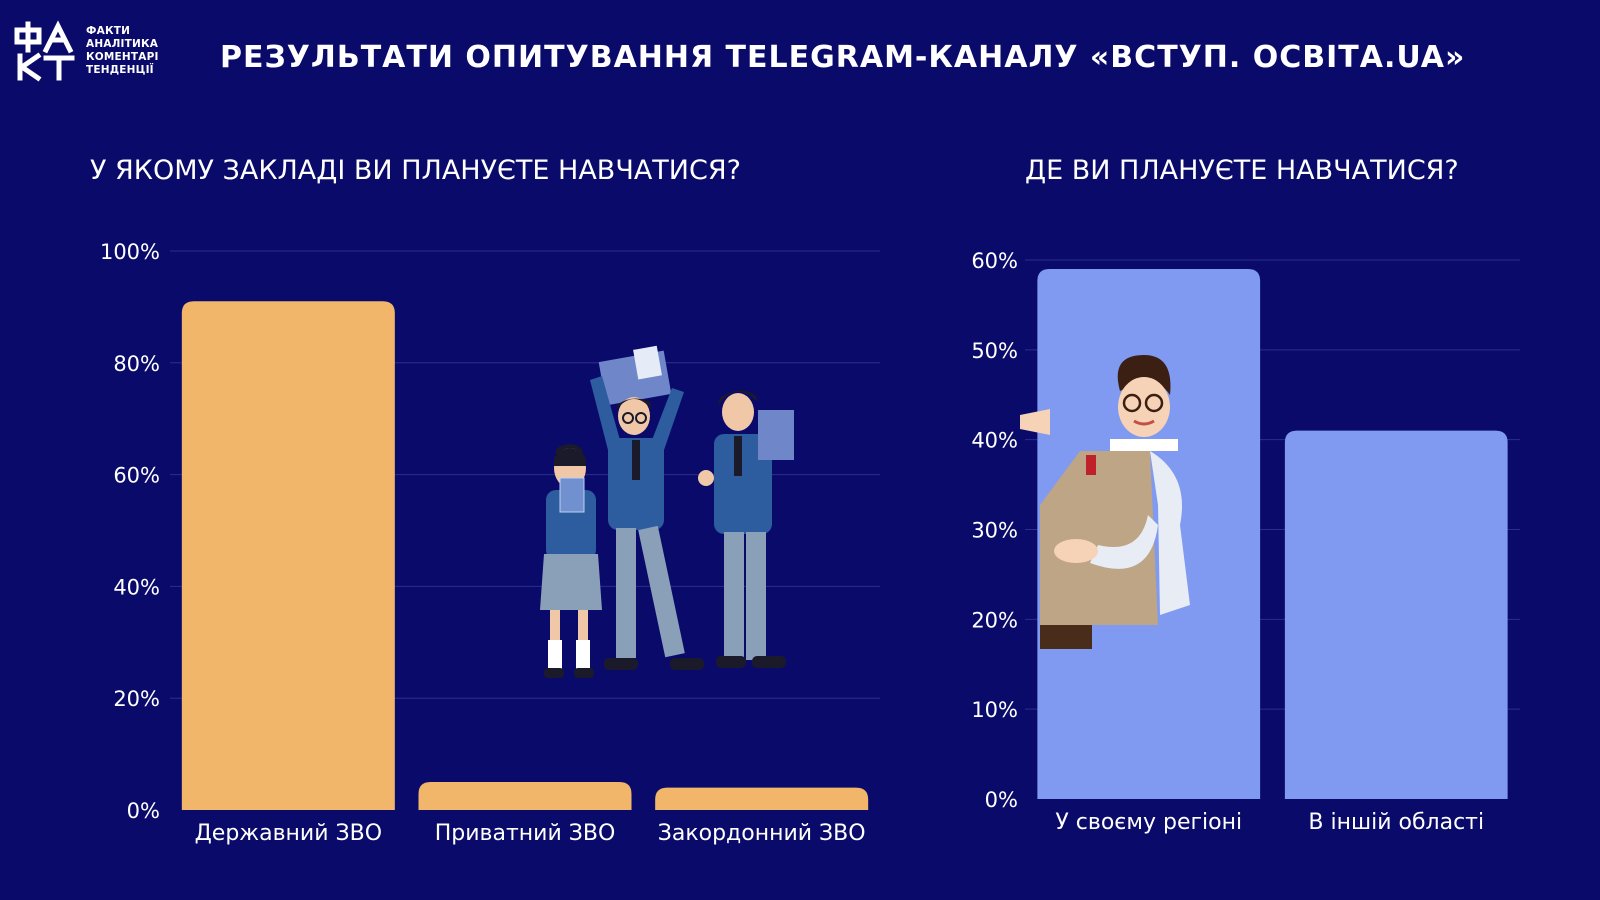 The image size is (1600, 900). What do you see at coordinates (1148, 822) in the screenshot?
I see `x-tick-label: У своєму регіоні` at bounding box center [1148, 822].